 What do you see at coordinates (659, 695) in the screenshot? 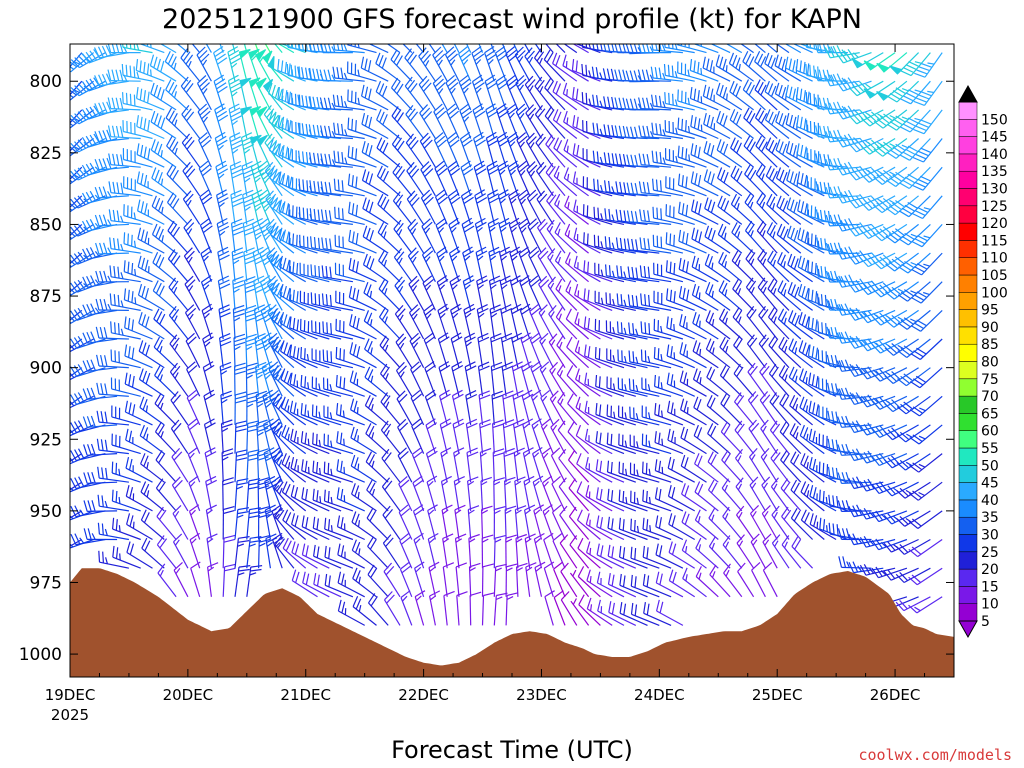
I see `x-tick-label: 24DEC` at bounding box center [659, 695].